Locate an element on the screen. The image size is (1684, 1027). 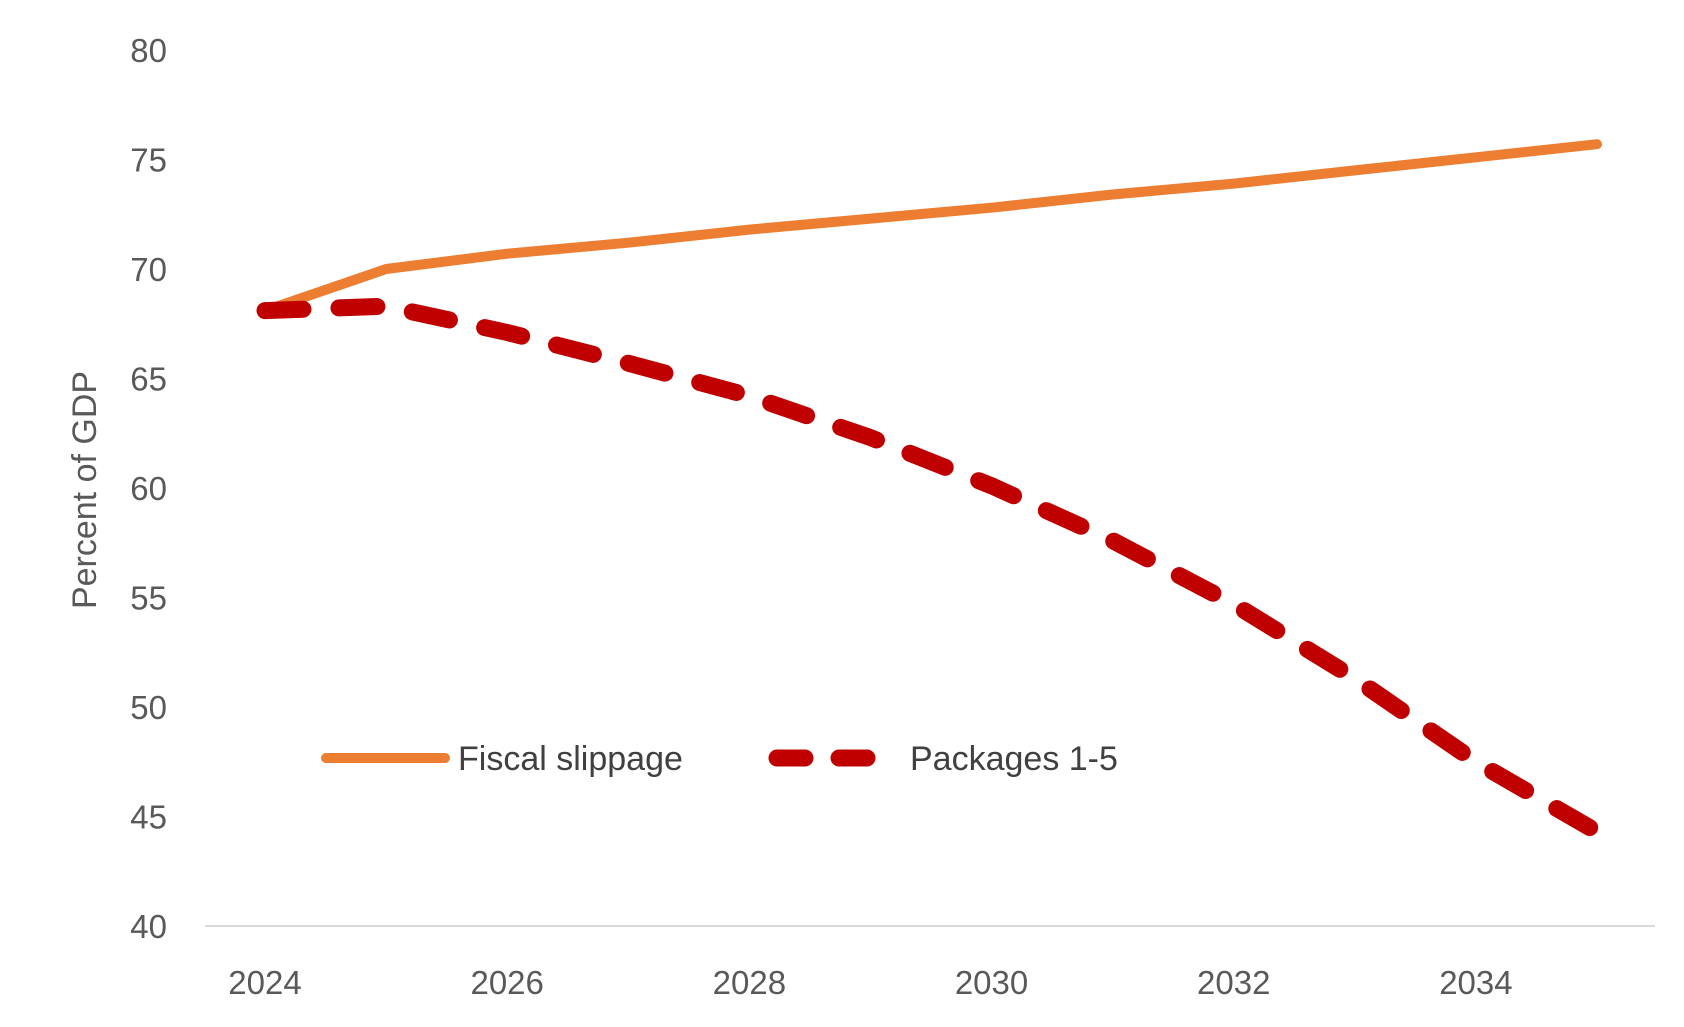
y-tick-label: 50 is located at coordinates (148, 707).